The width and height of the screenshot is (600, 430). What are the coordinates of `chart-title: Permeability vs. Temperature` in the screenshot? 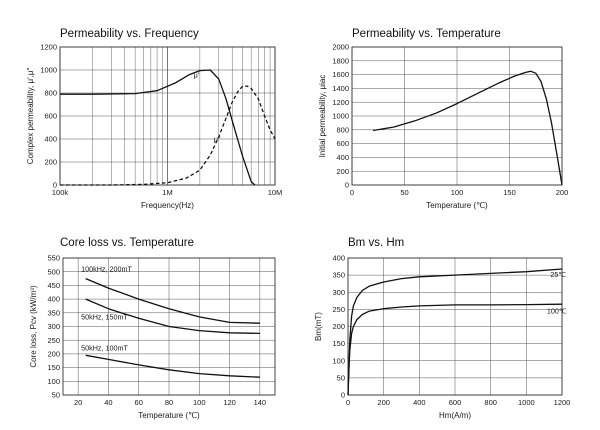 It's located at (426, 34).